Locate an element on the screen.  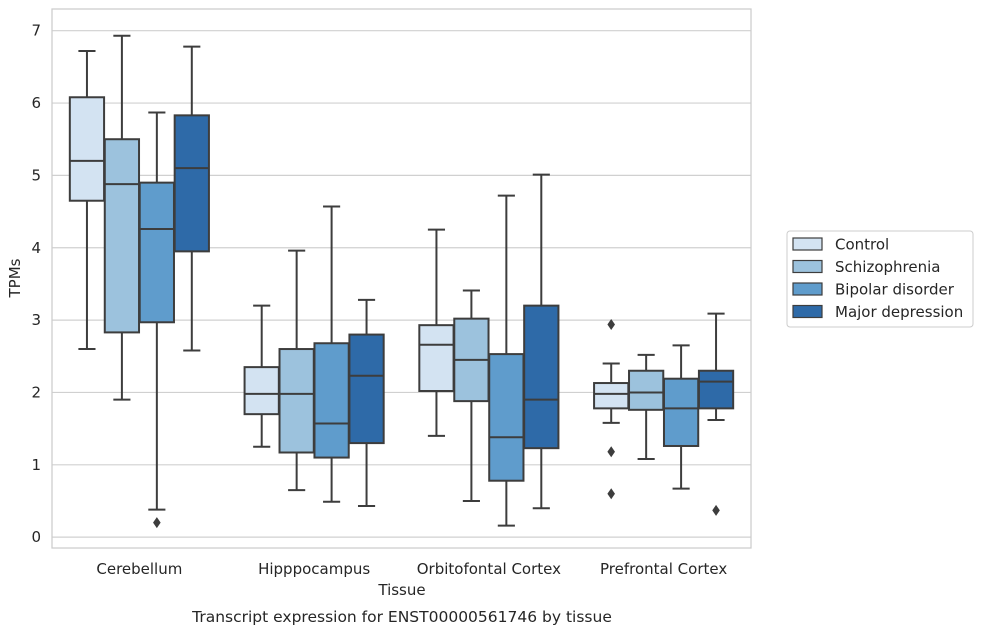
y-tick-label: 3 is located at coordinates (36, 320).